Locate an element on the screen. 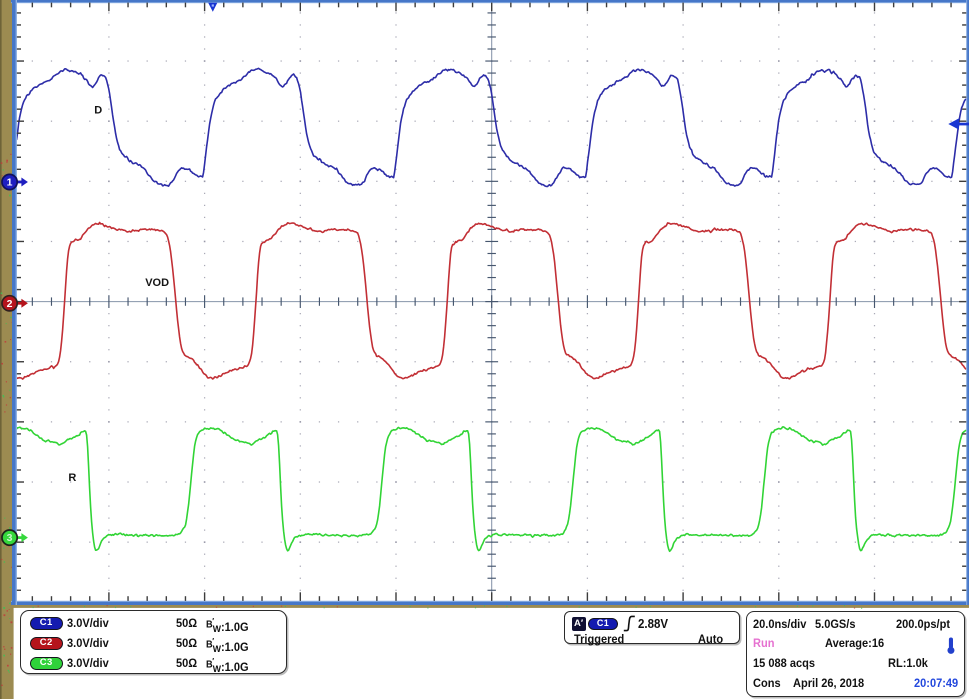 This screenshot has height=699, width=969. svg-text: 3 is located at coordinates (10, 538).